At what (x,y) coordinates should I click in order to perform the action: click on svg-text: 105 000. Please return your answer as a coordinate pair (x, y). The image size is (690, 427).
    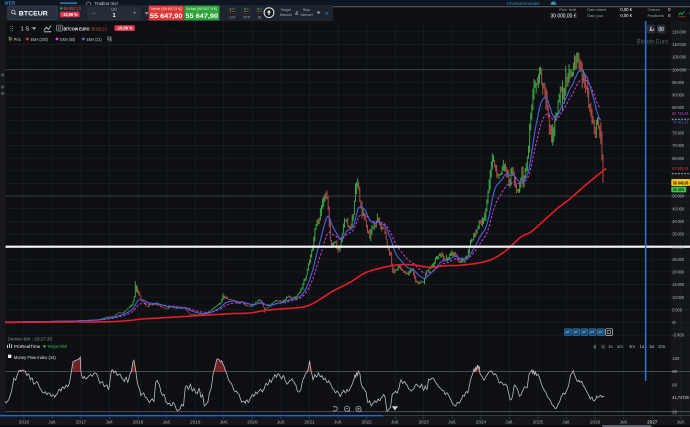
    Looking at the image, I should click on (679, 57).